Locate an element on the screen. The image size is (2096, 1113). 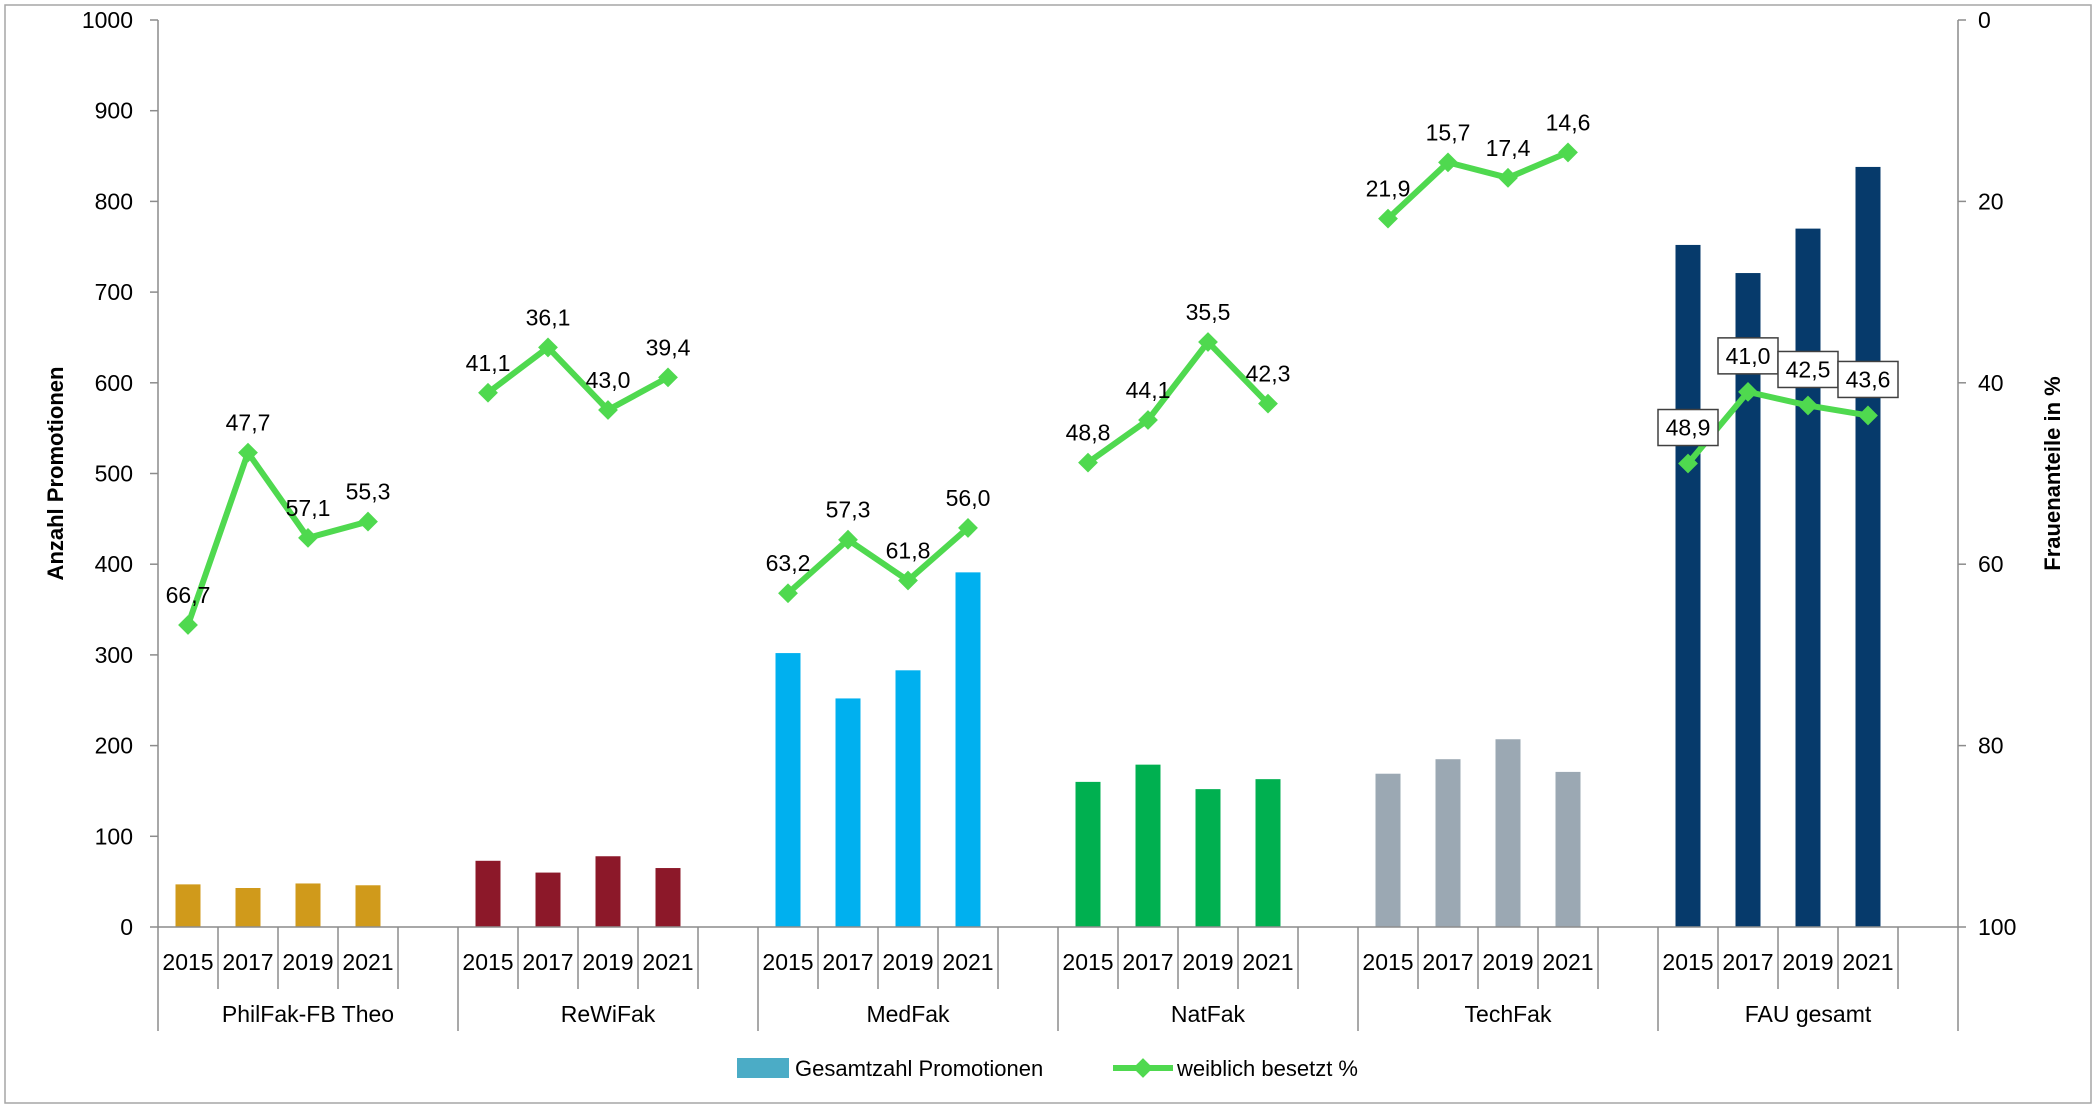
data-label: 14,6 is located at coordinates (1568, 122).